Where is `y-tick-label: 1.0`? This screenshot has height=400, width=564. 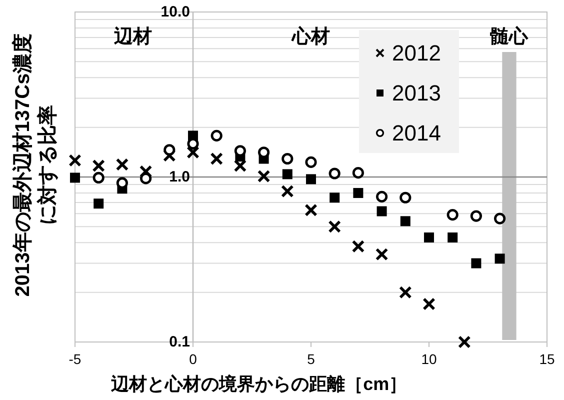 y-tick-label: 1.0 is located at coordinates (179, 177).